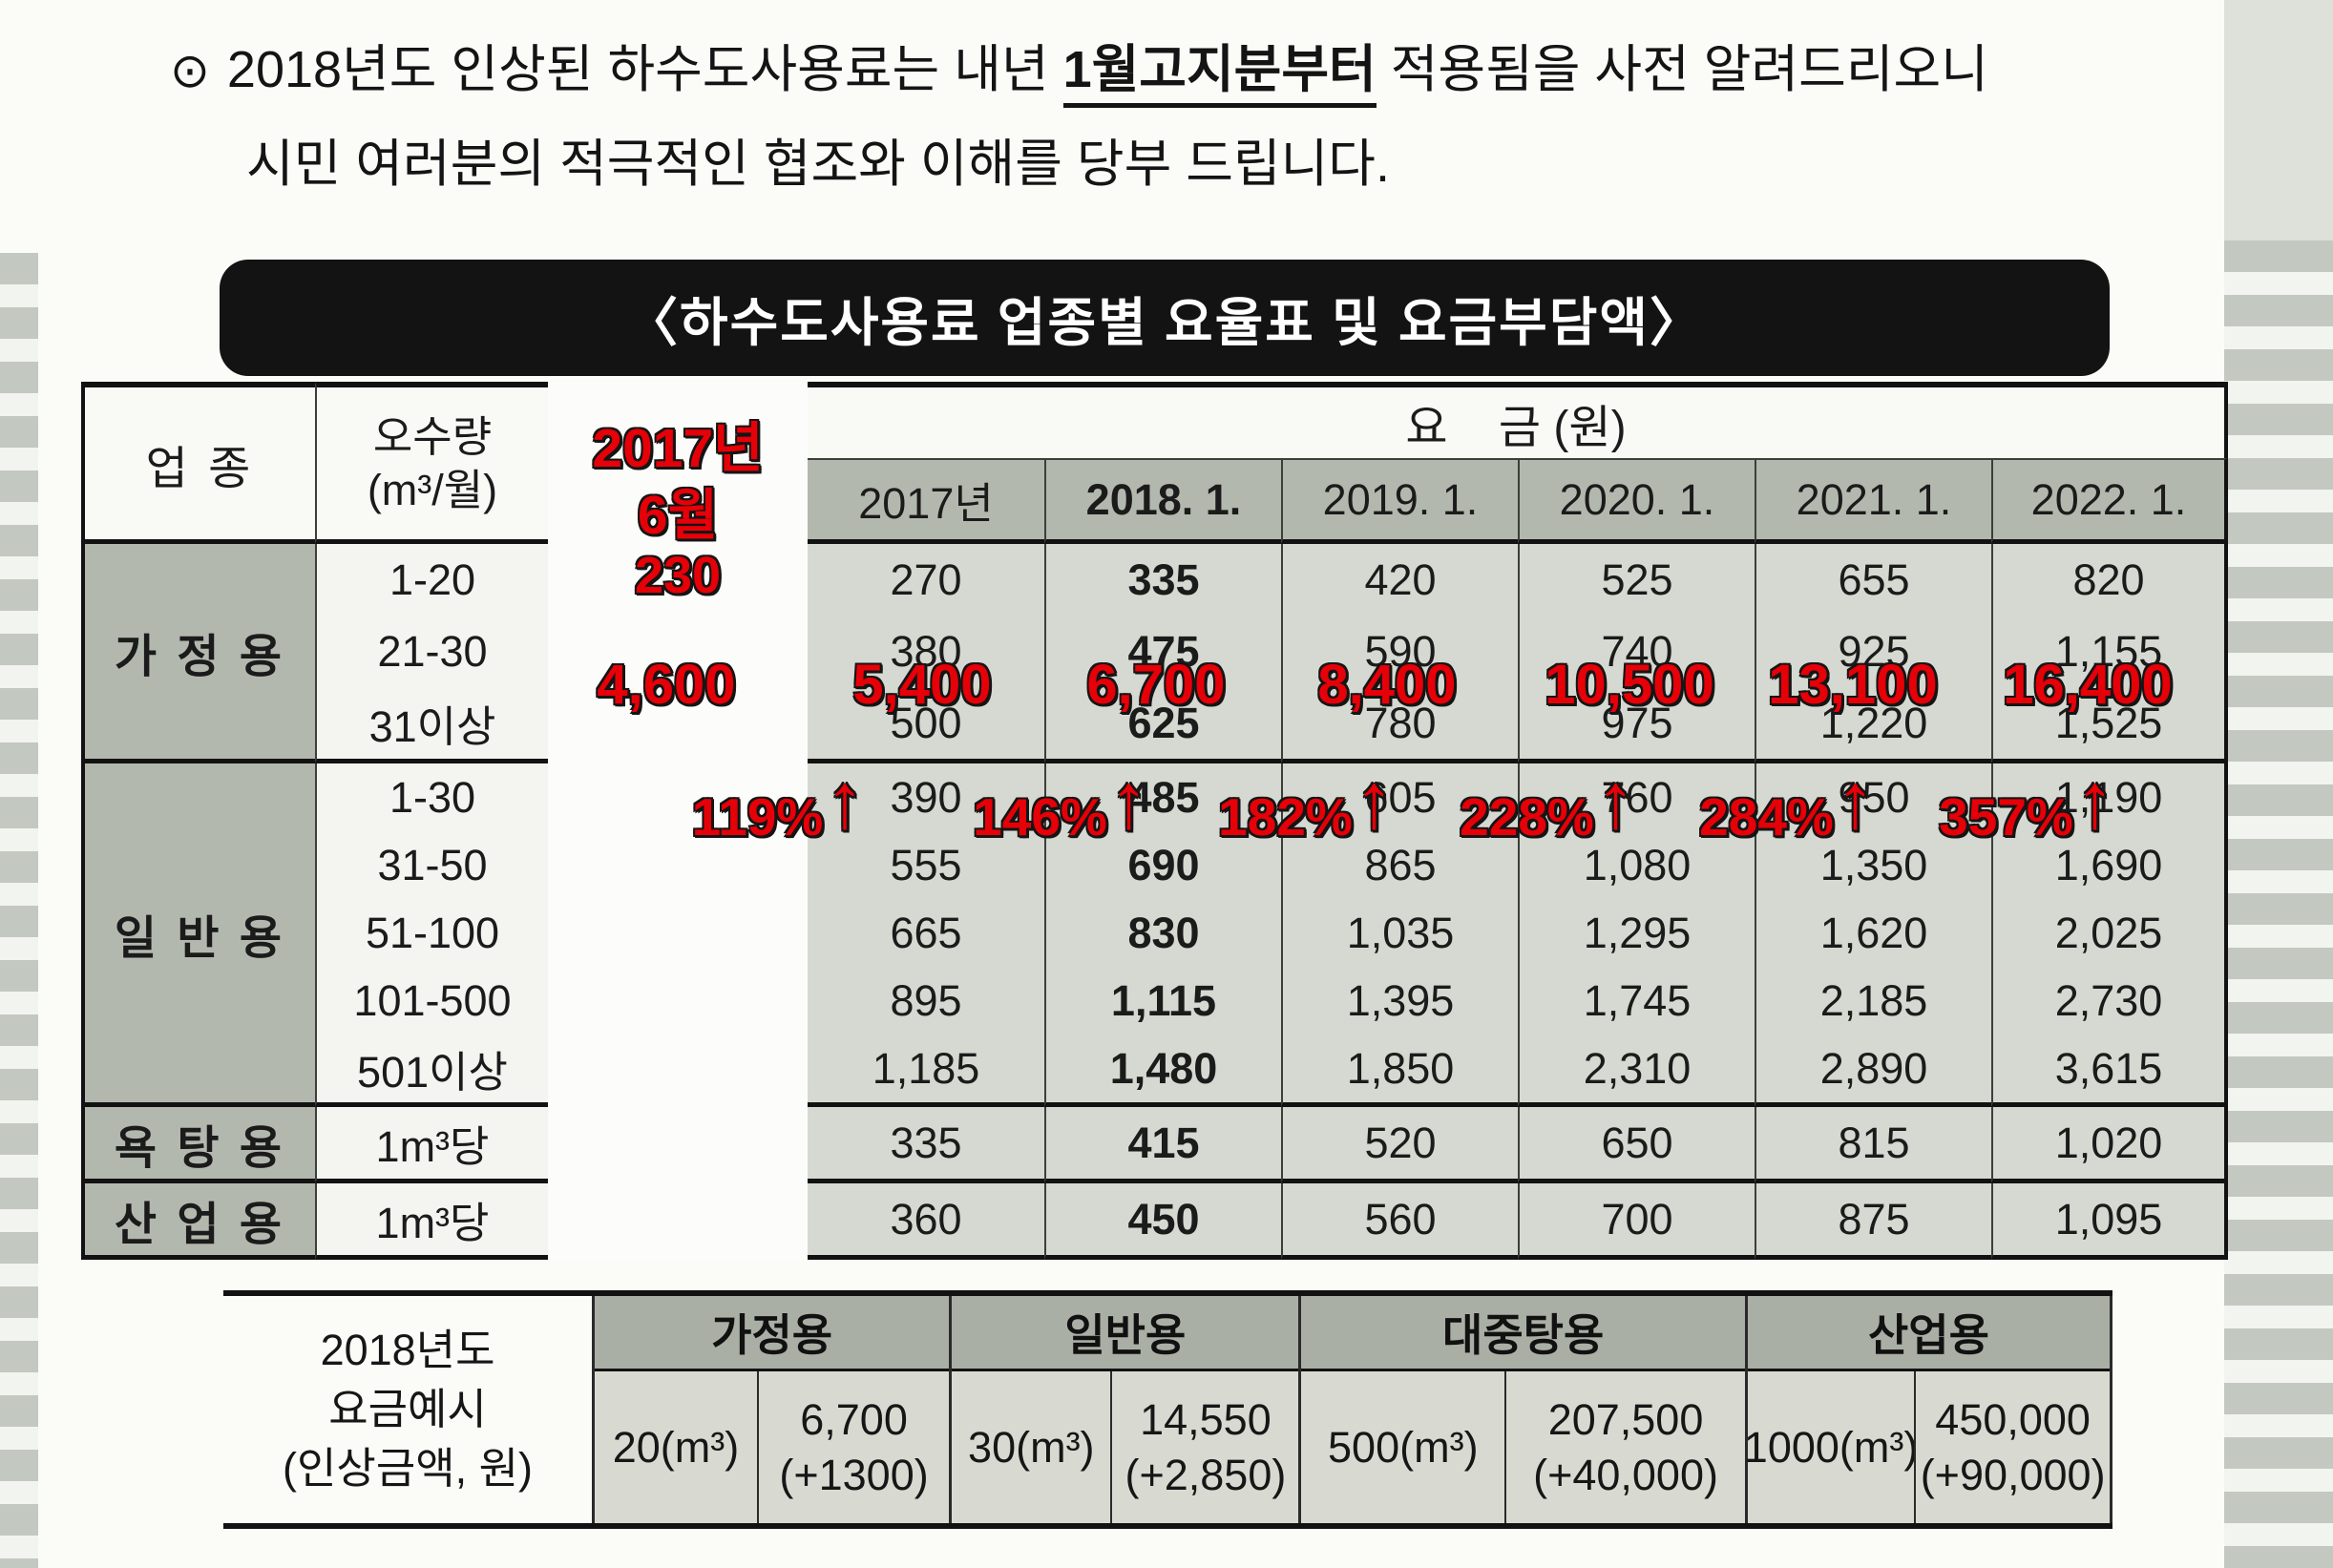 This screenshot has height=1568, width=2333. What do you see at coordinates (1400, 651) in the screenshot?
I see `fee-value: 590` at bounding box center [1400, 651].